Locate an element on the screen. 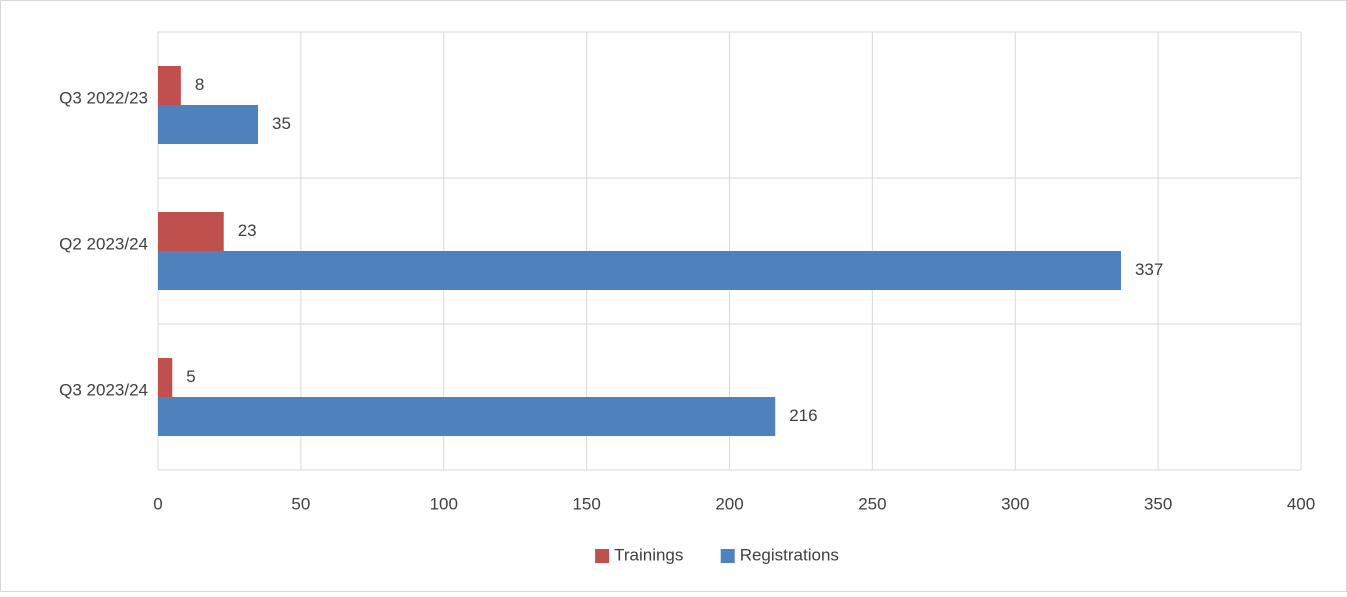 Image resolution: width=1347 pixels, height=597 pixels. x-tick-label: 50 is located at coordinates (300, 503).